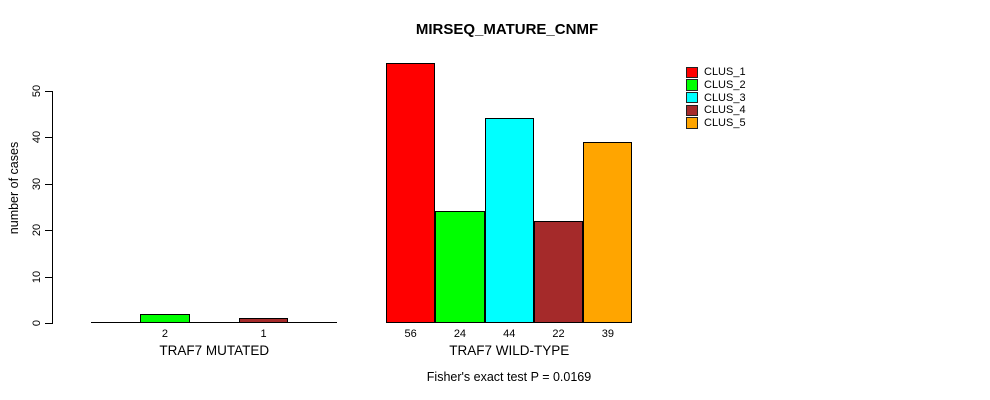  Describe the element at coordinates (37, 323) in the screenshot. I see `y-tick-label: 0` at that location.